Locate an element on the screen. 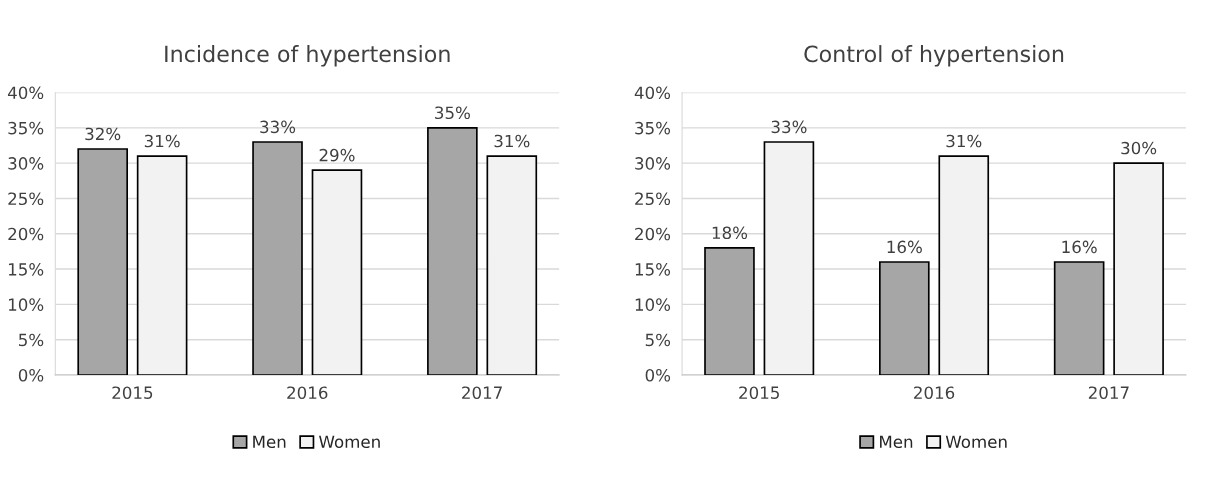 Image resolution: width=1229 pixels, height=487 pixels. chart-title: Incidence of hypertension is located at coordinates (307, 56).